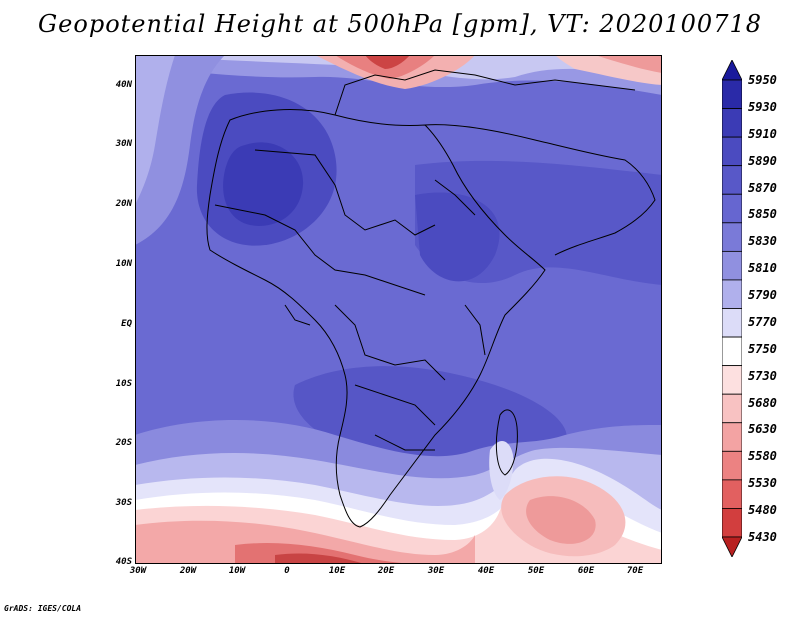 This screenshot has width=800, height=618. What do you see at coordinates (762, 106) in the screenshot?
I see `colorbar-label: 5930` at bounding box center [762, 106].